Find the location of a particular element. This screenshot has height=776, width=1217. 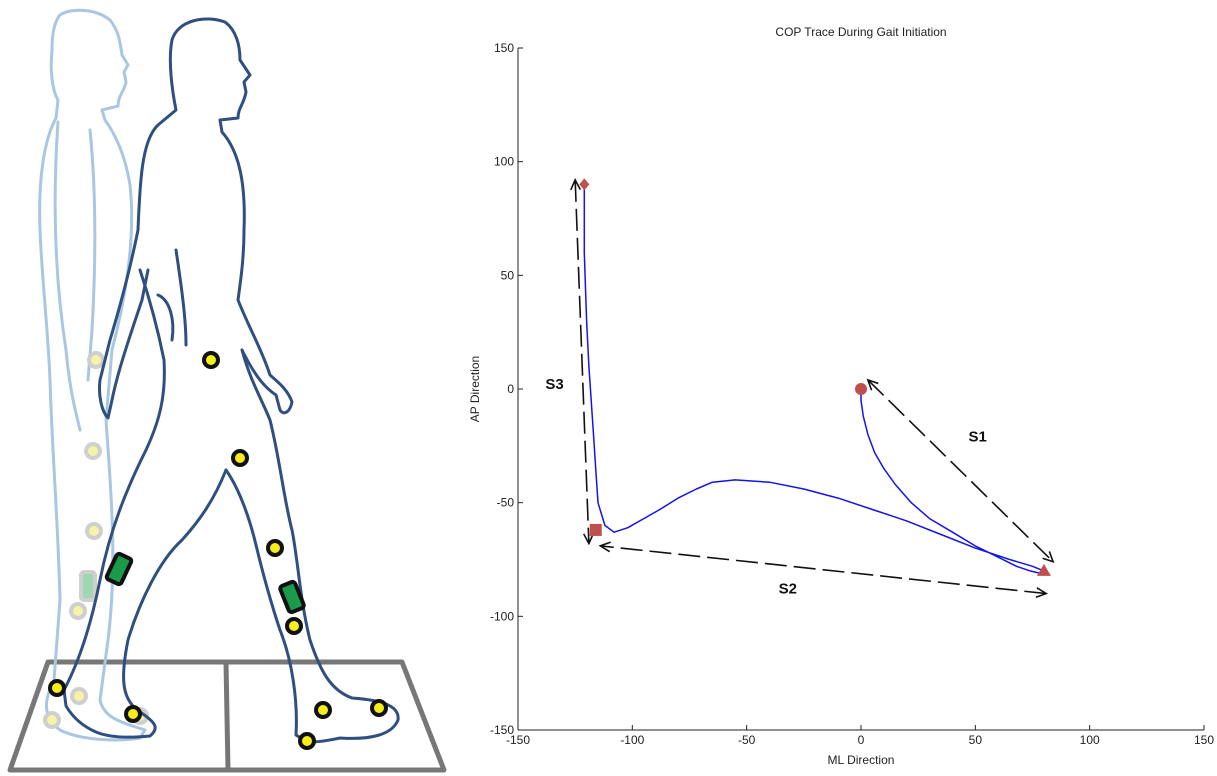

marker-shank is located at coordinates (294, 626).